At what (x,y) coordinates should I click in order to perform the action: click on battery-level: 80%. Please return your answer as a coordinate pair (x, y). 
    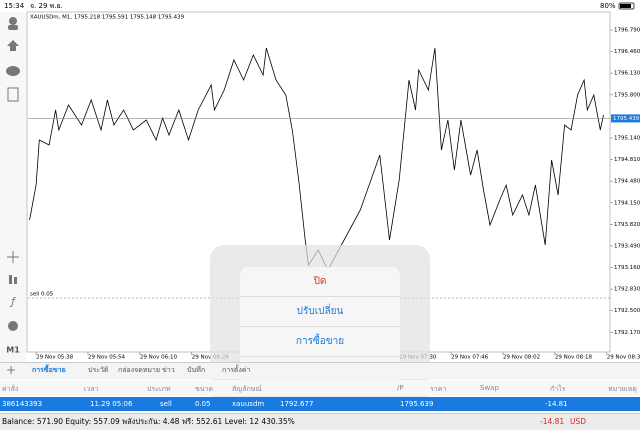
    Looking at the image, I should click on (608, 6).